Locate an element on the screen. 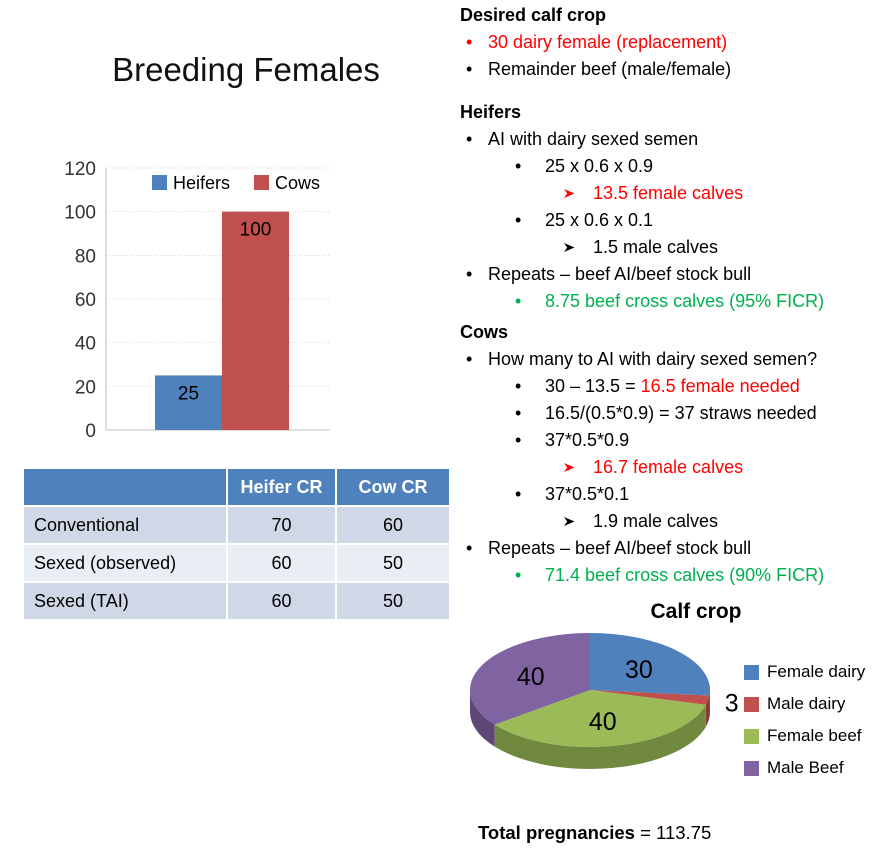 This screenshot has width=882, height=851. legend-label: Female beef is located at coordinates (814, 735).